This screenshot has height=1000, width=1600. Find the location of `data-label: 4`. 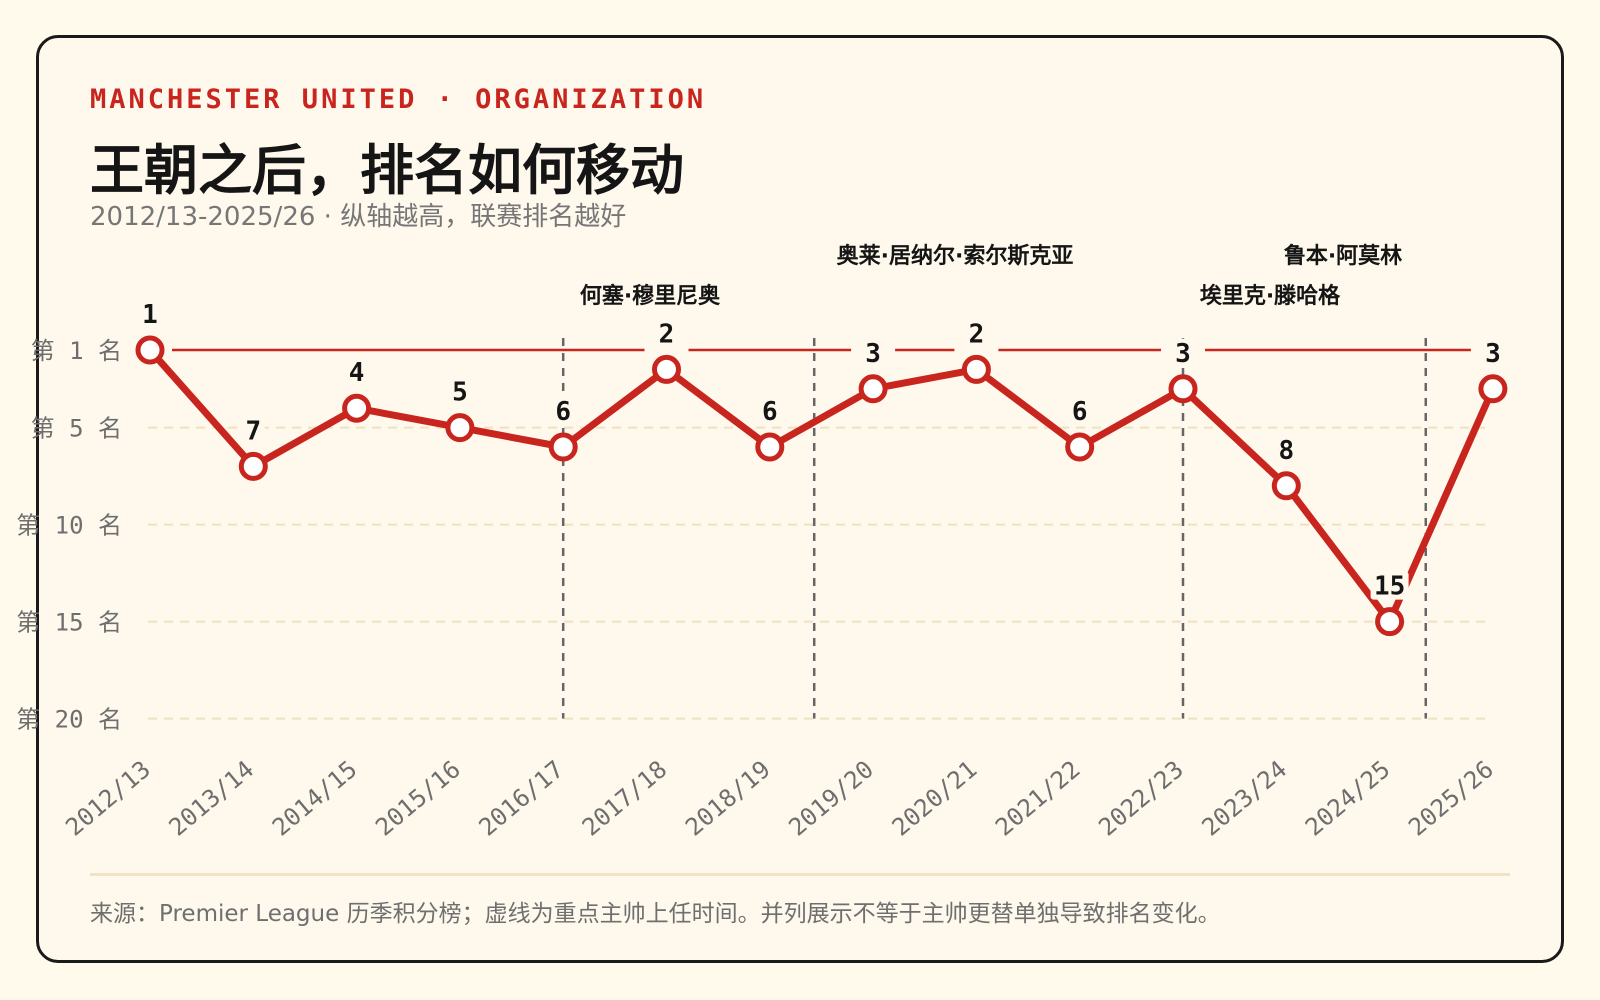

data-label: 4 is located at coordinates (357, 373).